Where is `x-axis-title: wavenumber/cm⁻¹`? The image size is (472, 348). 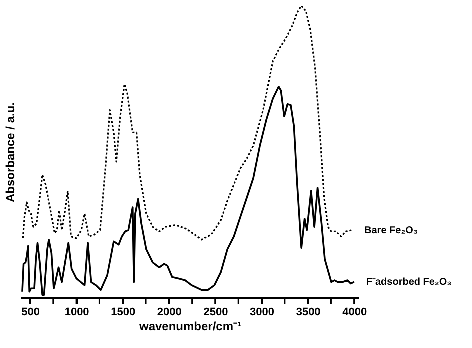
x-axis-title: wavenumber/cm⁻¹ is located at coordinates (190, 327).